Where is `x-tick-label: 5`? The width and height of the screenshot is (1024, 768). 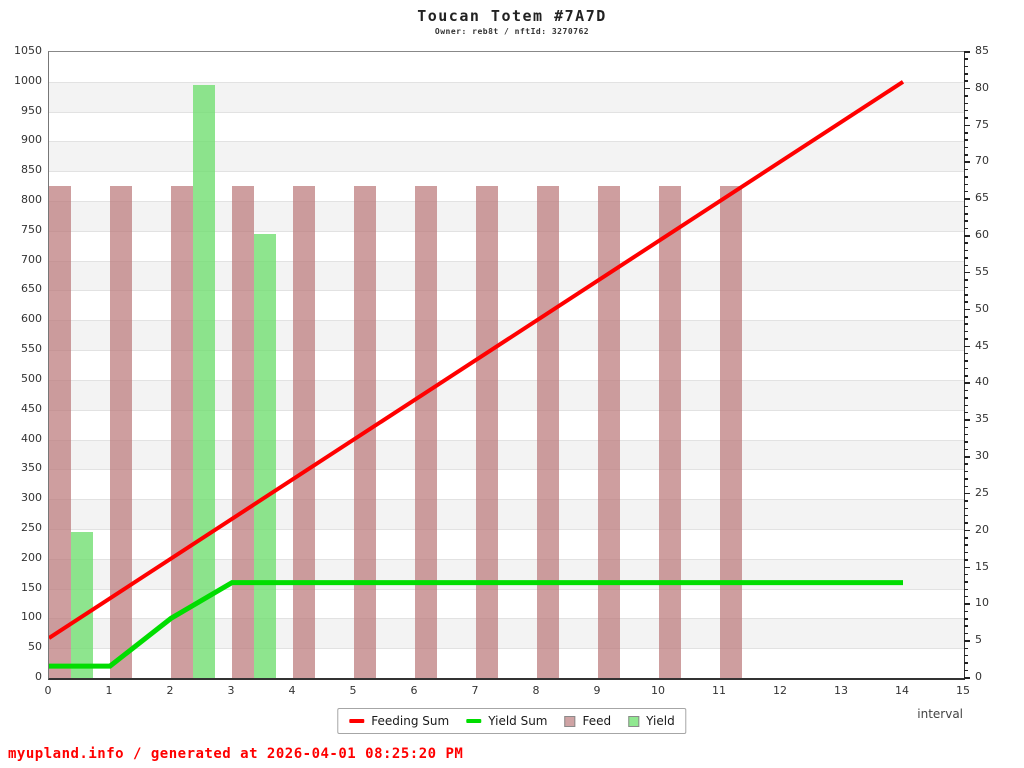 x-tick-label: 5 is located at coordinates (353, 690).